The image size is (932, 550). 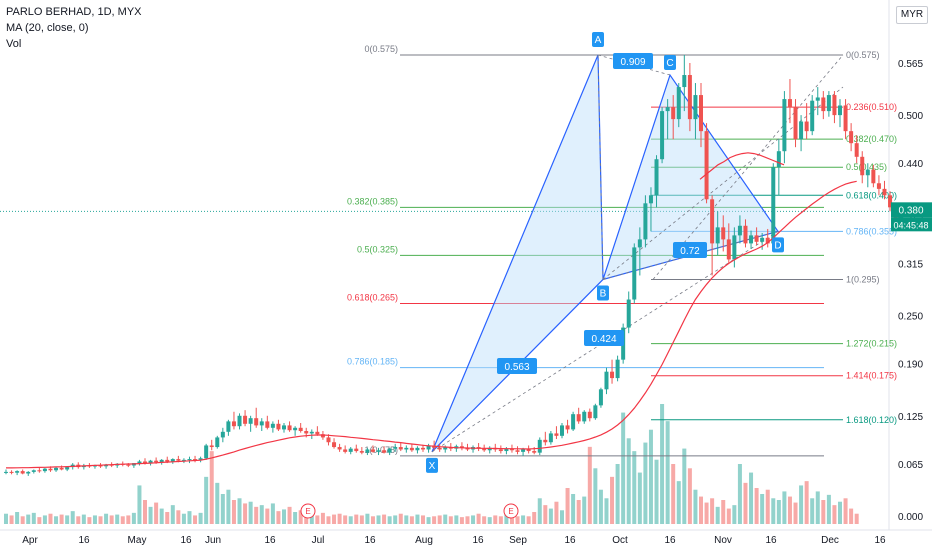 I want to click on current-price-badge: 0.380, so click(x=911, y=210).